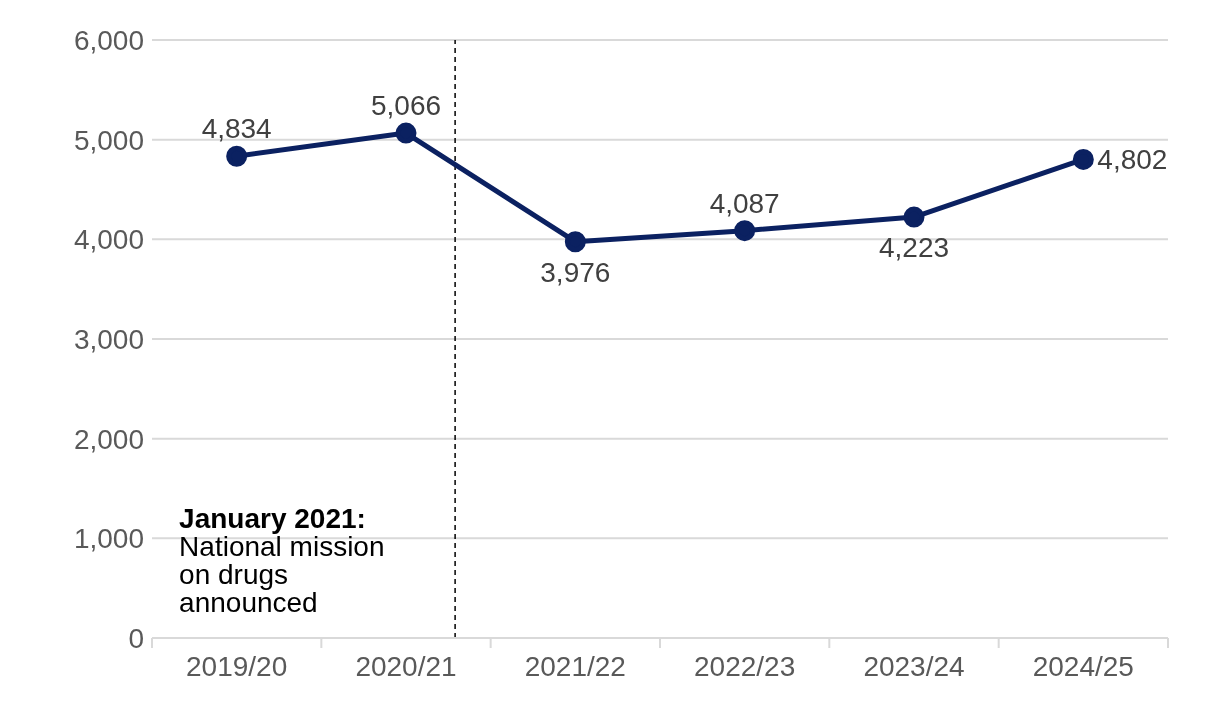 The height and width of the screenshot is (712, 1218). What do you see at coordinates (108, 240) in the screenshot?
I see `y-tick-label: 4,000` at bounding box center [108, 240].